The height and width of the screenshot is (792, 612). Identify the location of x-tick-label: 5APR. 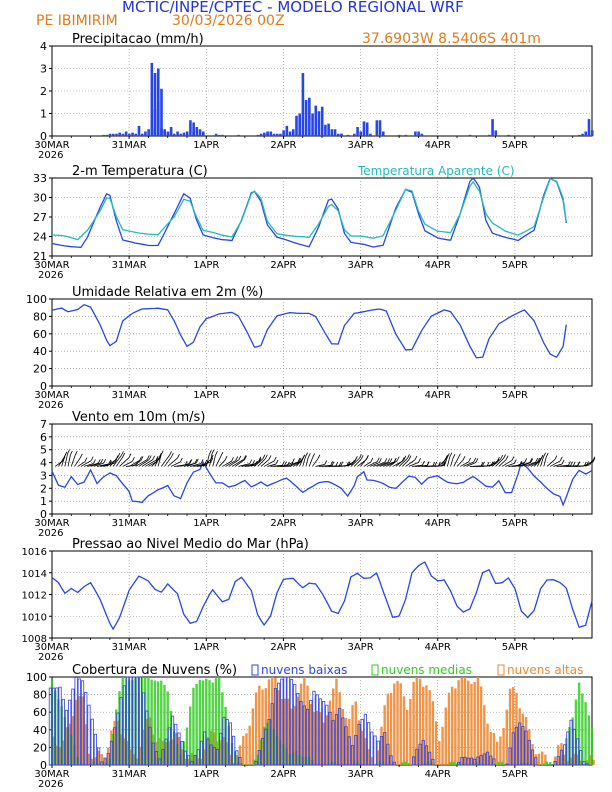
(515, 265).